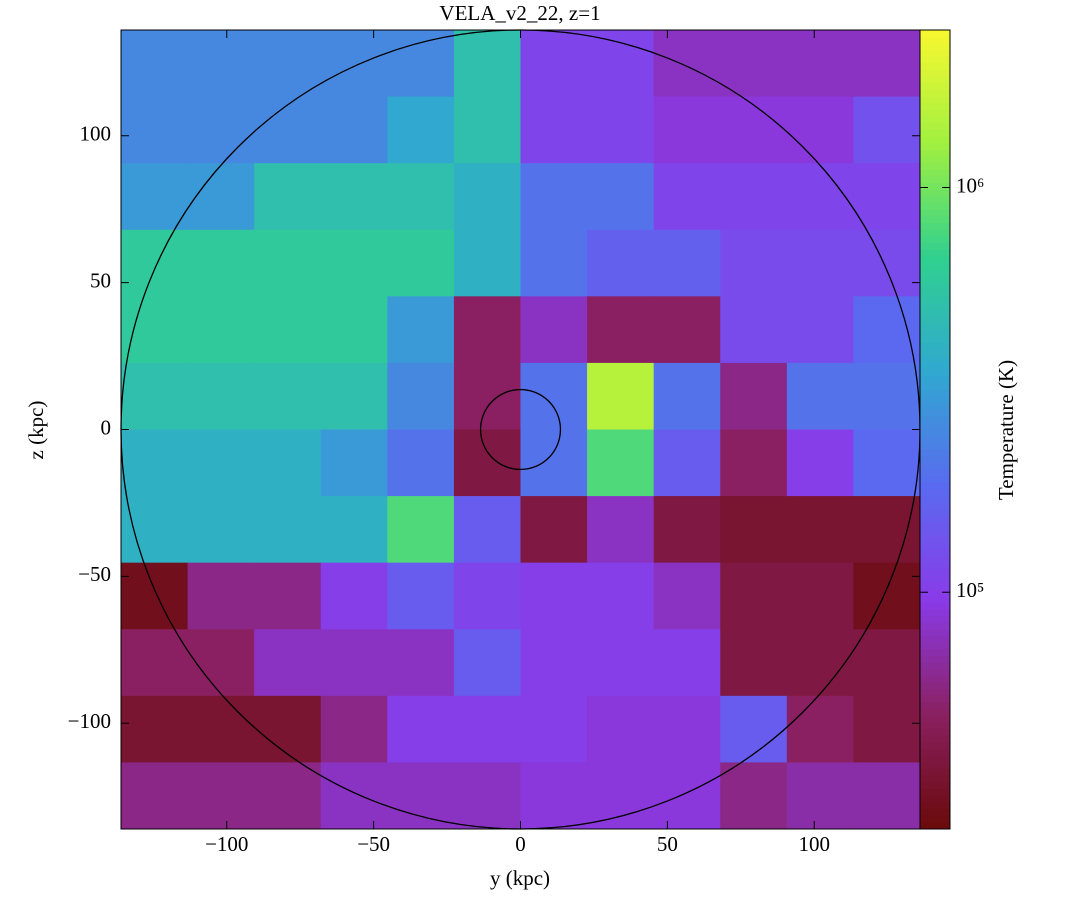  What do you see at coordinates (815, 844) in the screenshot?
I see `x-tick-label: 100` at bounding box center [815, 844].